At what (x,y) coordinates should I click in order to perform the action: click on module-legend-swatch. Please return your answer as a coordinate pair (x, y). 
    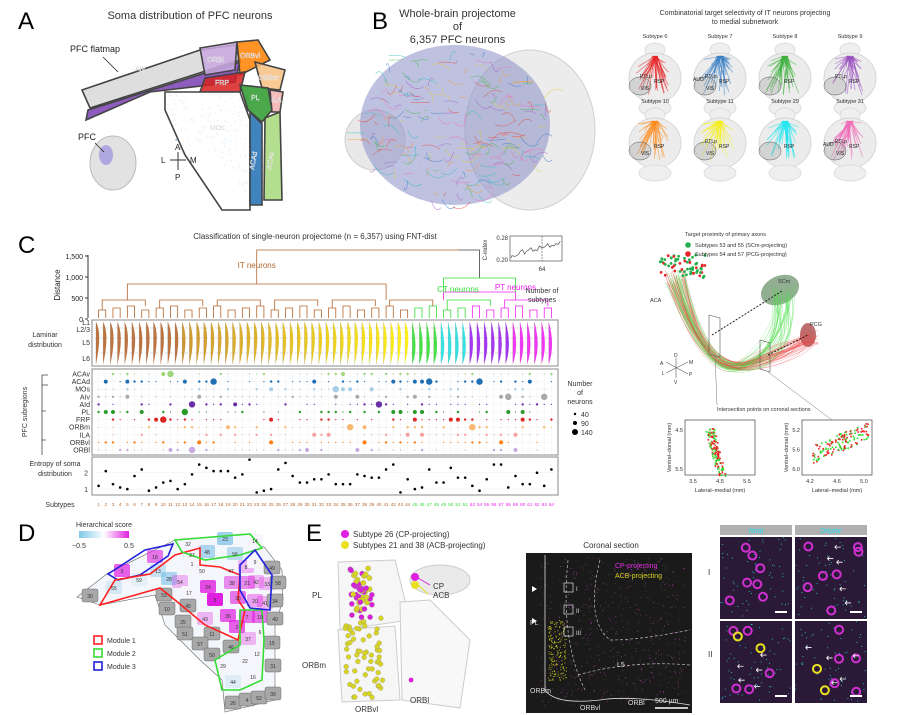
    Looking at the image, I should click on (98, 666).